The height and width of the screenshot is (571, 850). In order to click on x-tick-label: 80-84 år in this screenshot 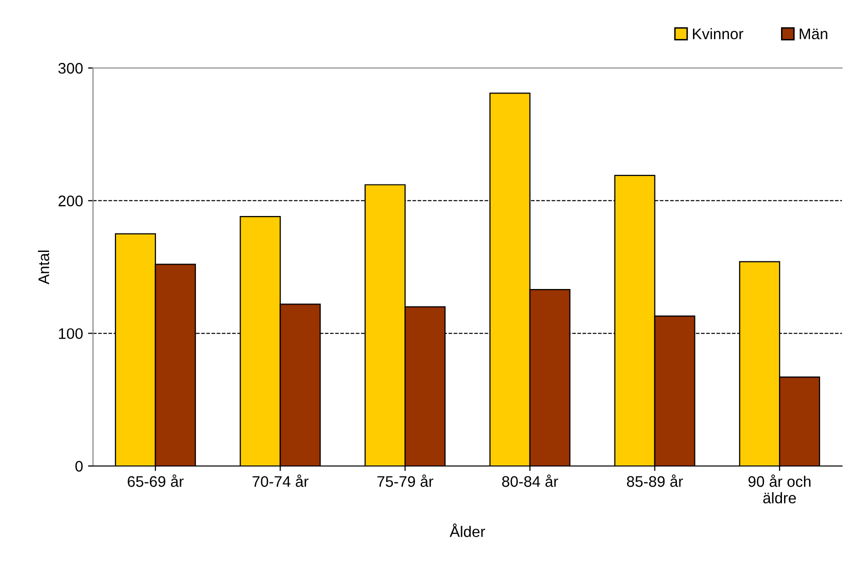, I will do `click(530, 480)`.